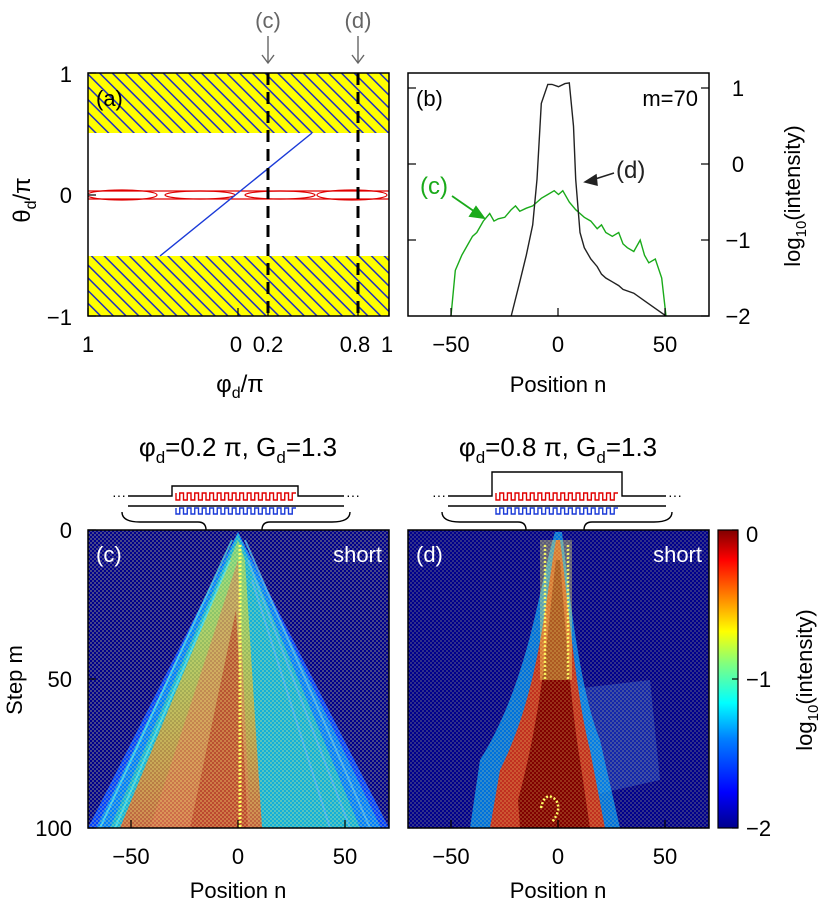  I want to click on ticks-b, so click(558, 202).